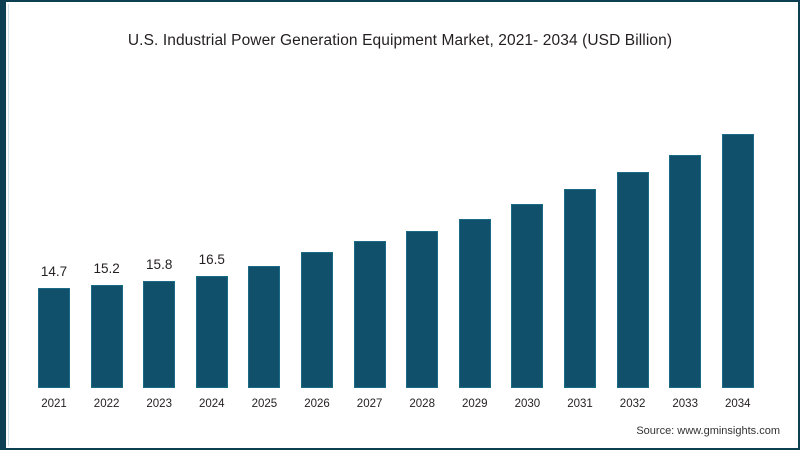  What do you see at coordinates (3, 225) in the screenshot?
I see `frame-accent-left` at bounding box center [3, 225].